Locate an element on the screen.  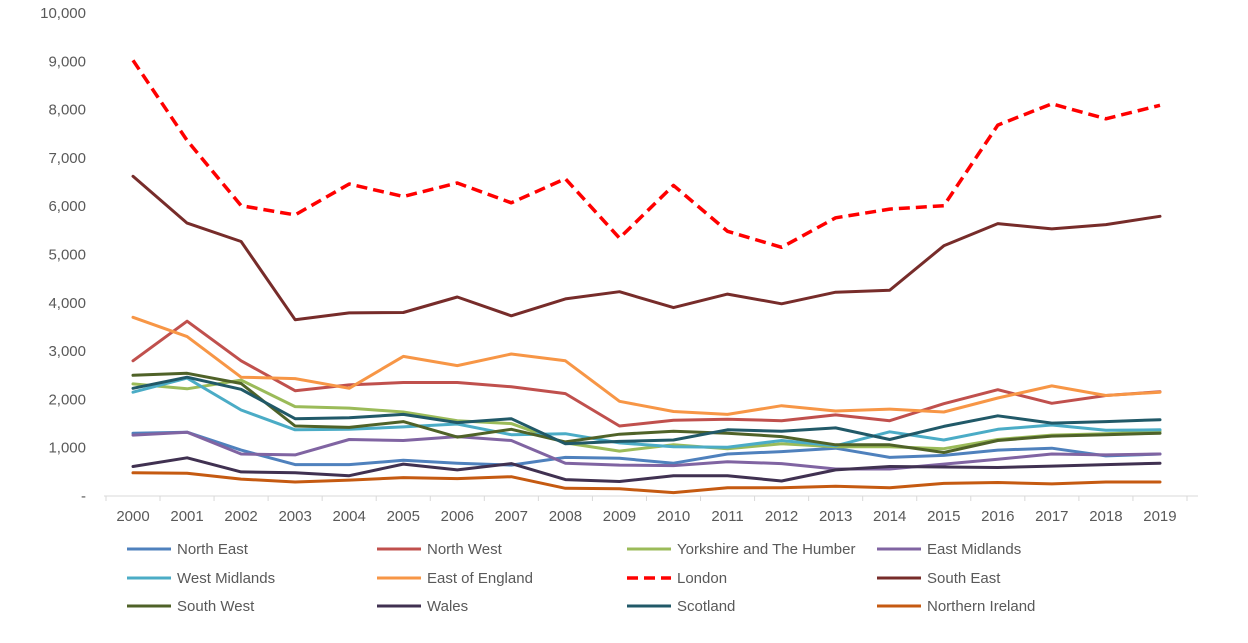
x-tick-label: 2016 is located at coordinates (997, 516).